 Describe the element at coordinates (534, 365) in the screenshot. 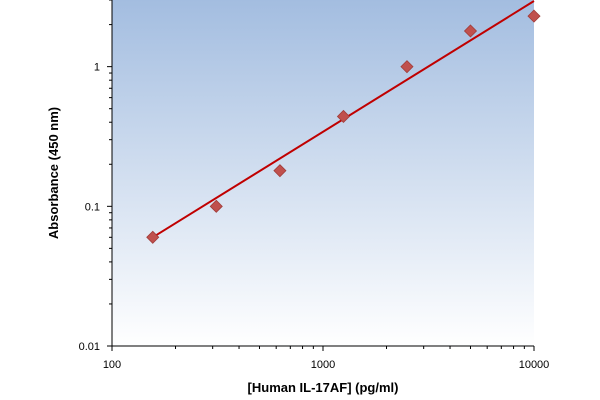

I see `x-tick-label: 10000` at that location.